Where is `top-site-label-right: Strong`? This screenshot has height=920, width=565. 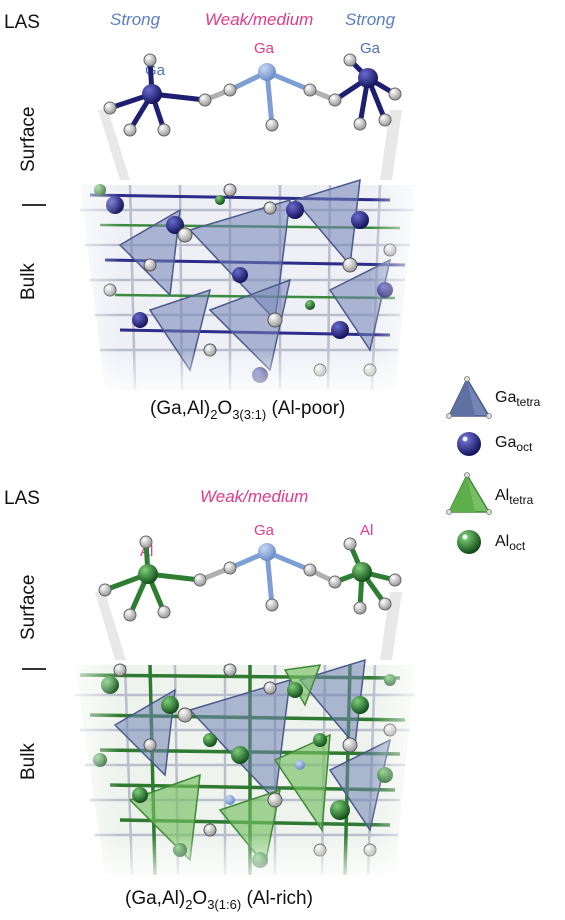
top-site-label-right: Strong is located at coordinates (370, 19).